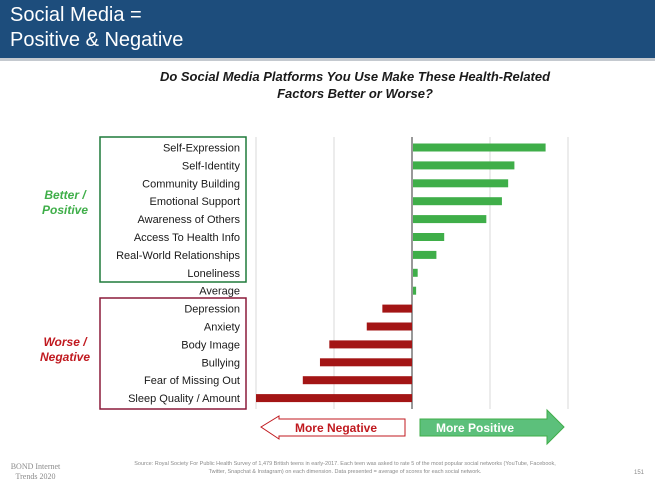 This screenshot has width=655, height=490. Describe the element at coordinates (219, 292) in the screenshot. I see `category-label: Average` at that location.